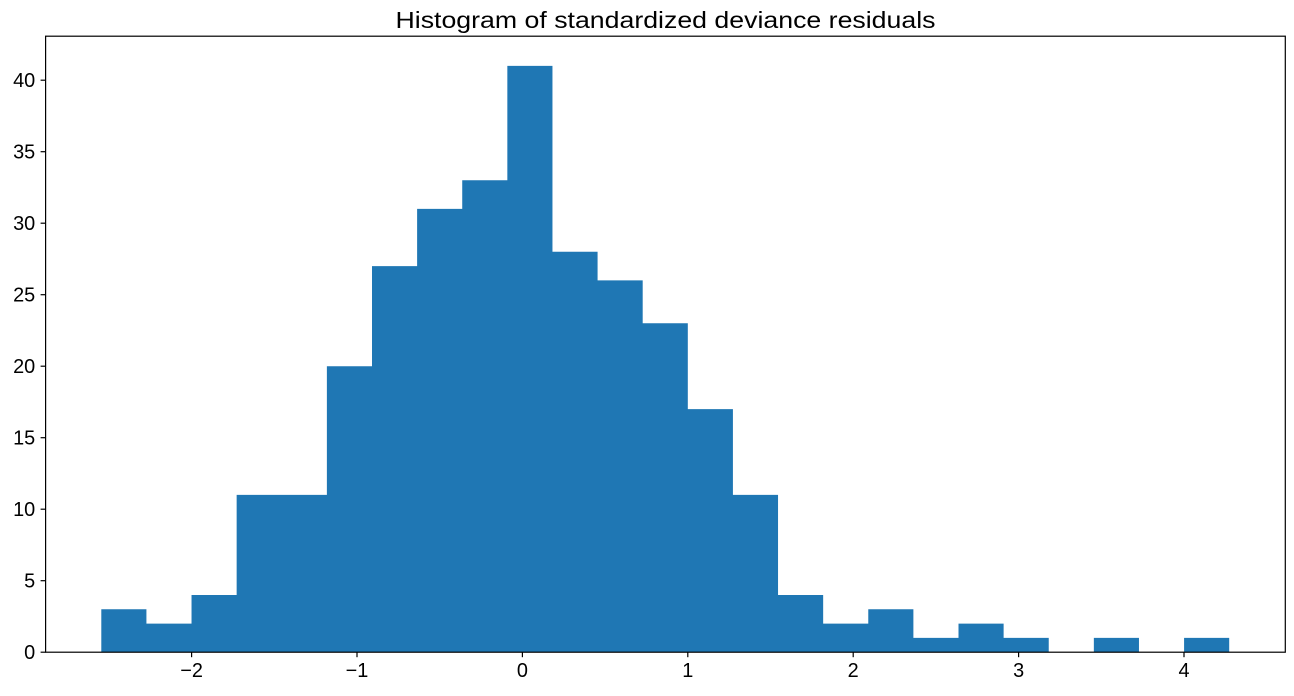  Describe the element at coordinates (357, 671) in the screenshot. I see `svg-text: −1` at that location.